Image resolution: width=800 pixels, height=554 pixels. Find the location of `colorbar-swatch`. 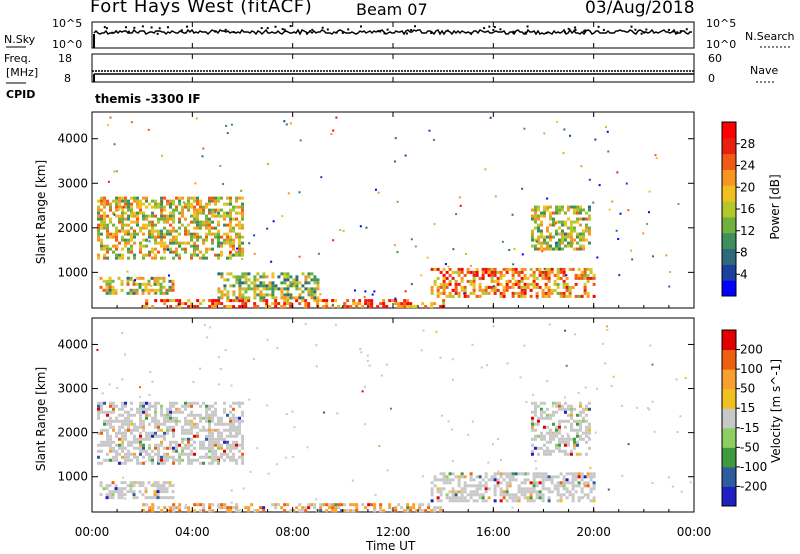

colorbar-swatch is located at coordinates (729, 193).